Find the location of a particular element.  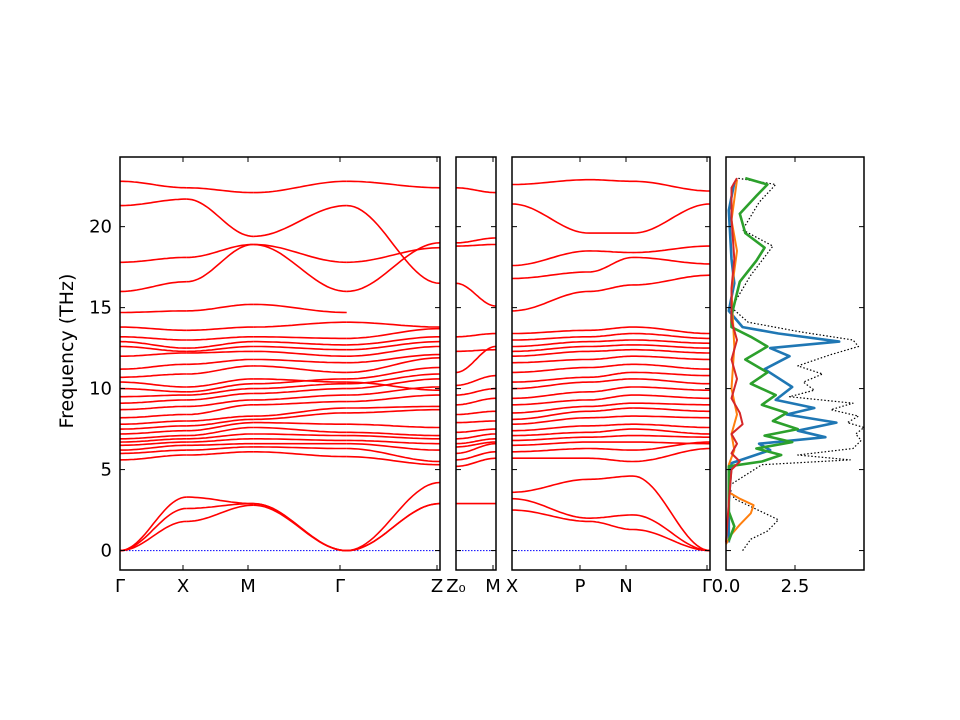

y-tick-label: 20 is located at coordinates (100, 227).